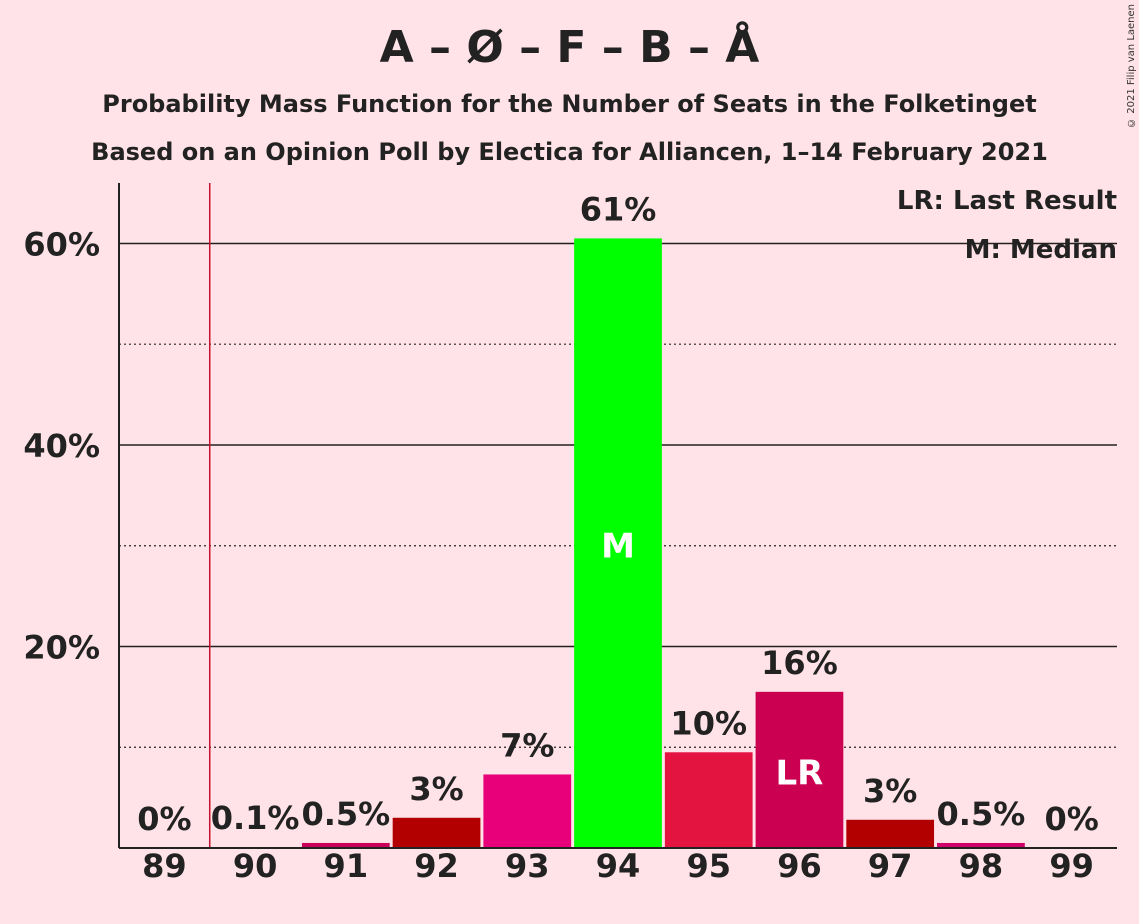  I want to click on value-label: 16%, so click(799, 663).